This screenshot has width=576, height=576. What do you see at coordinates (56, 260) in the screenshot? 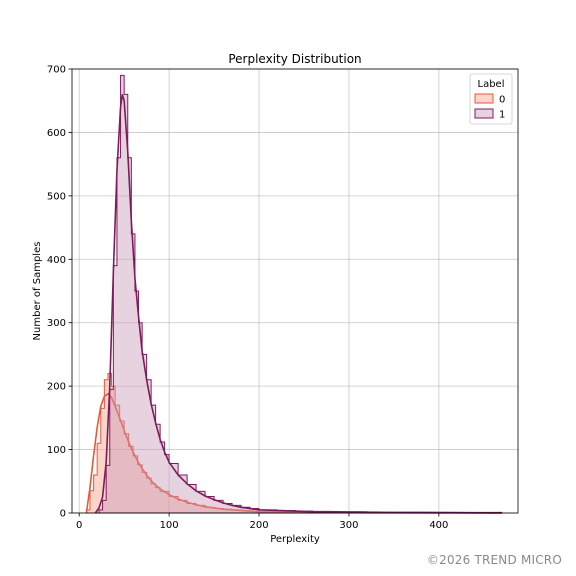
I see `y-tick-label: 400` at bounding box center [56, 260].